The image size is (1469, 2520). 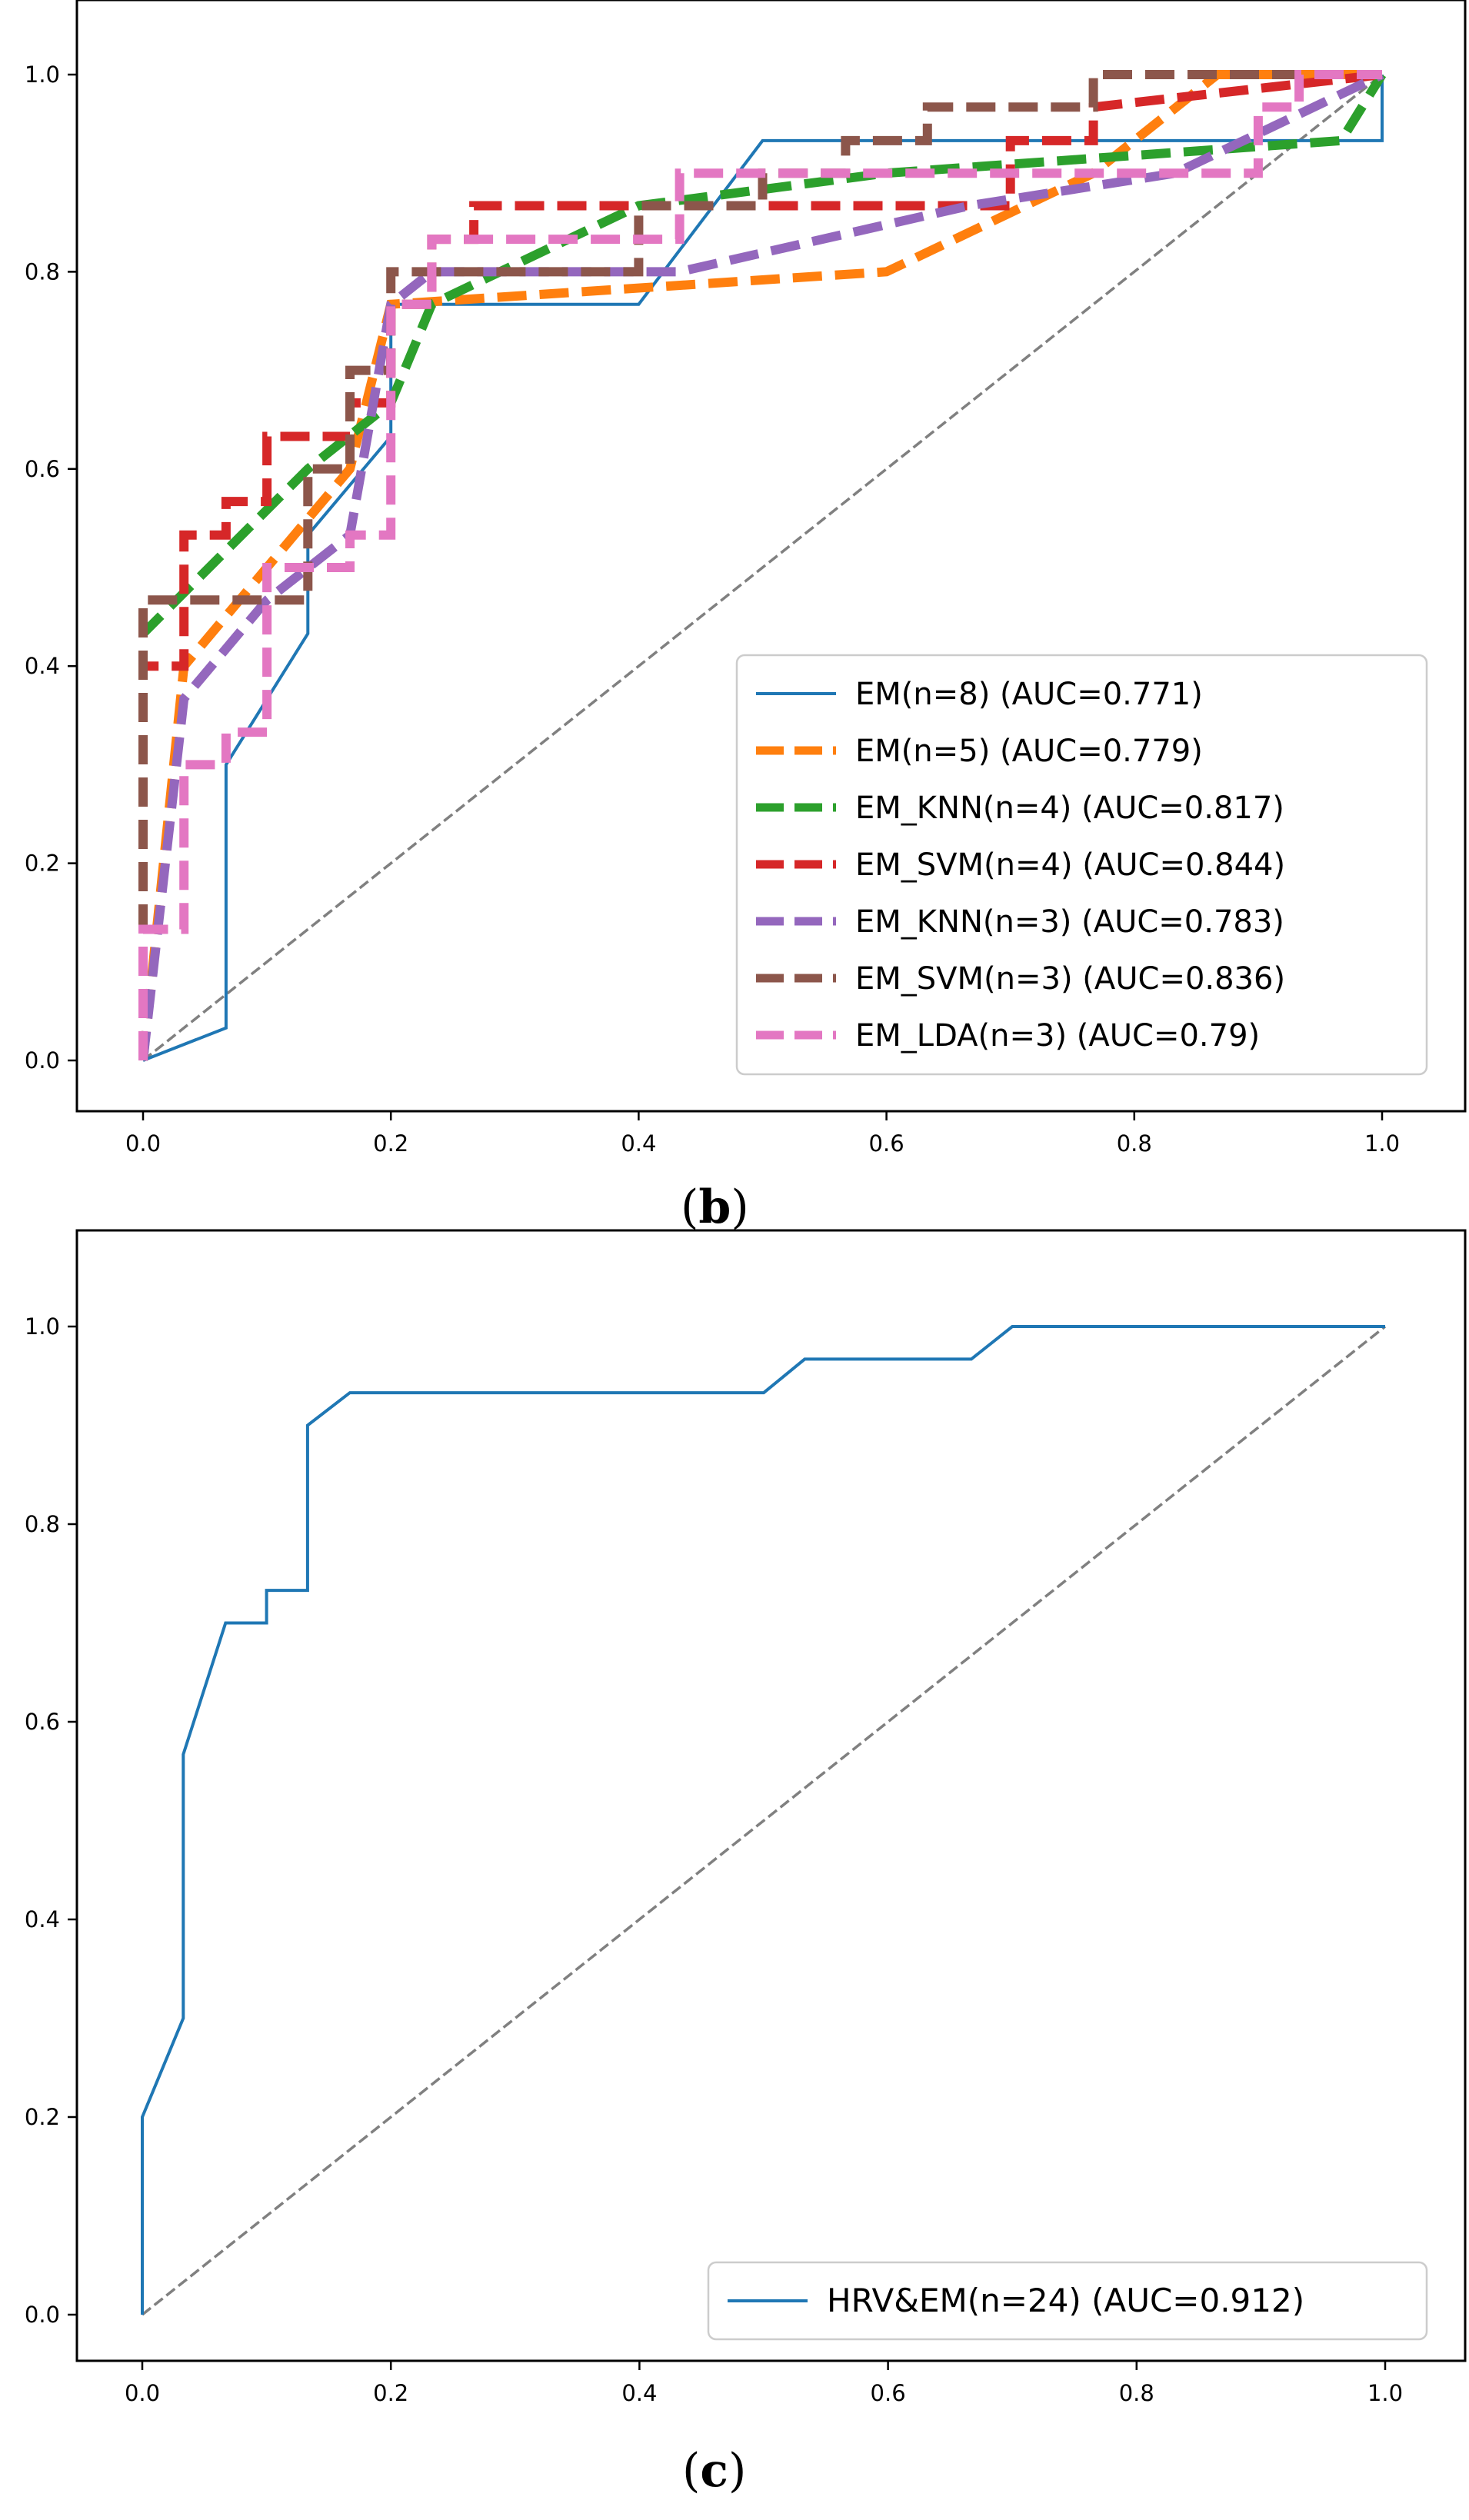 I want to click on panel-label-c: (c), so click(x=715, y=2471).